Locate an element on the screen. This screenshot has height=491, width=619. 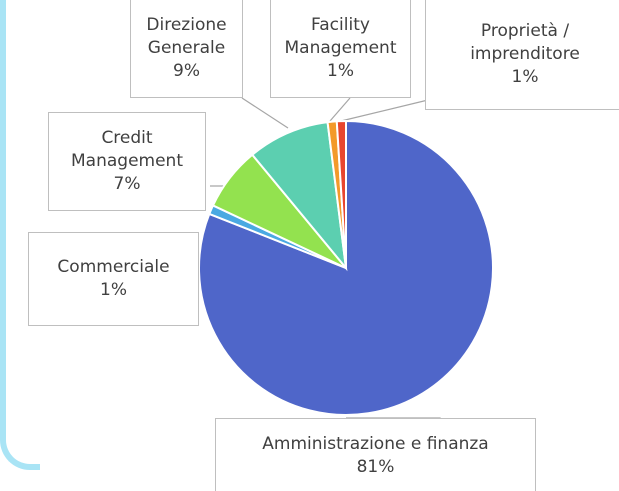
slice-name: Proprietà / imprenditore is located at coordinates (525, 42).